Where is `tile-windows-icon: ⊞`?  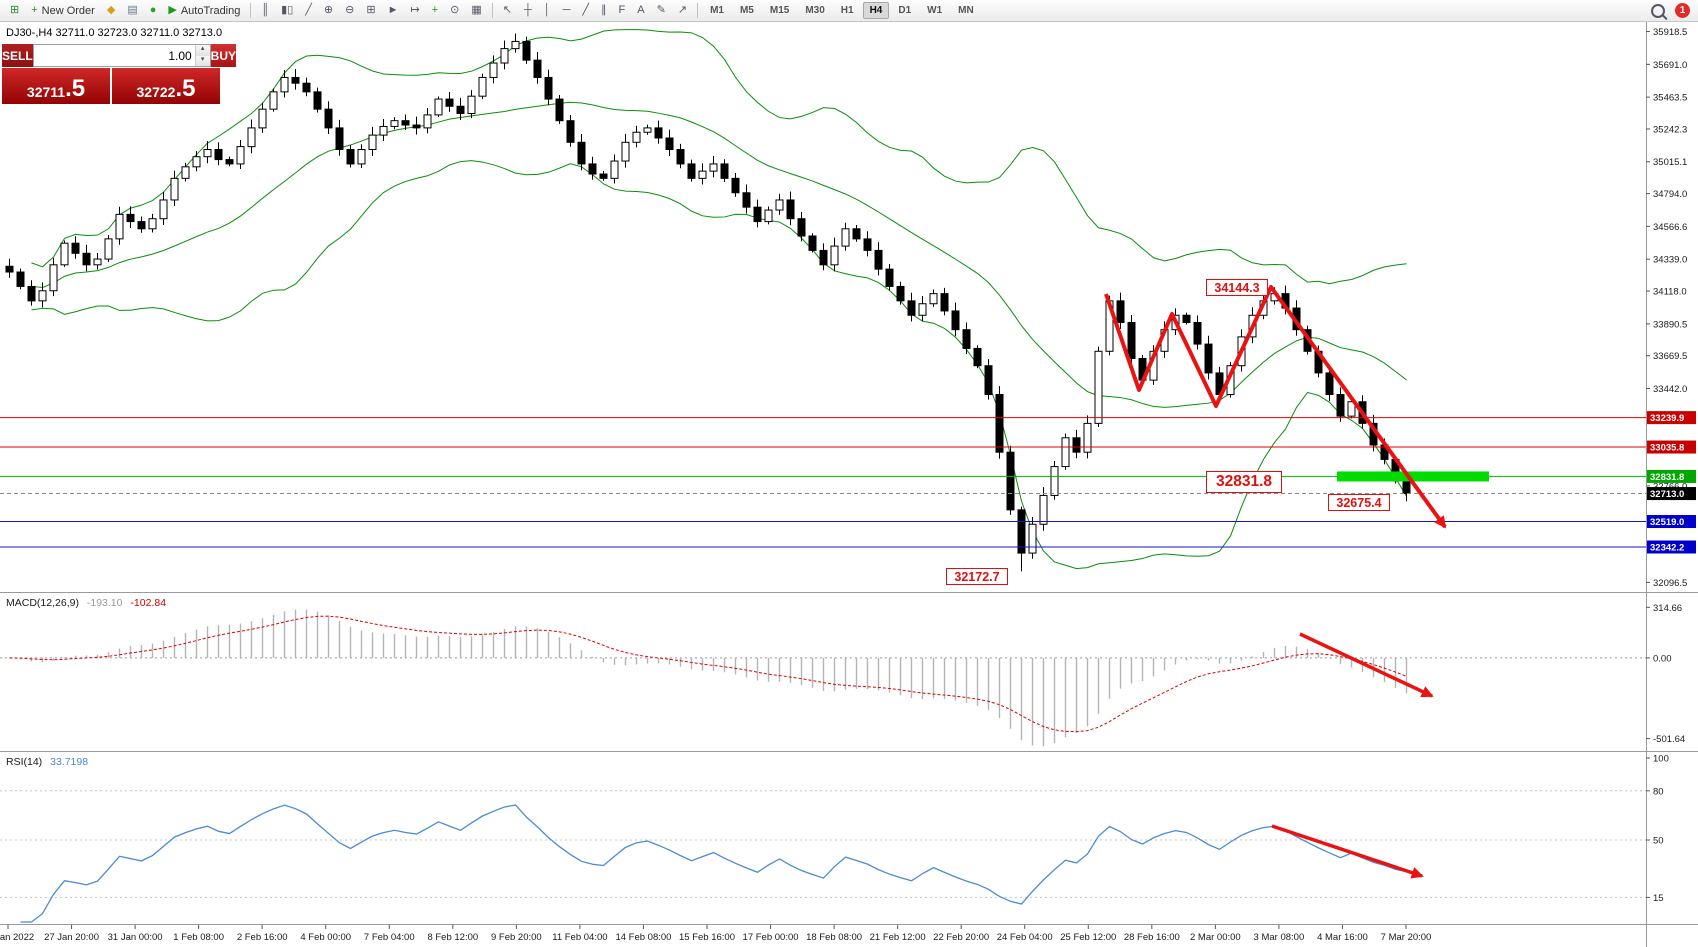 tile-windows-icon: ⊞ is located at coordinates (370, 10).